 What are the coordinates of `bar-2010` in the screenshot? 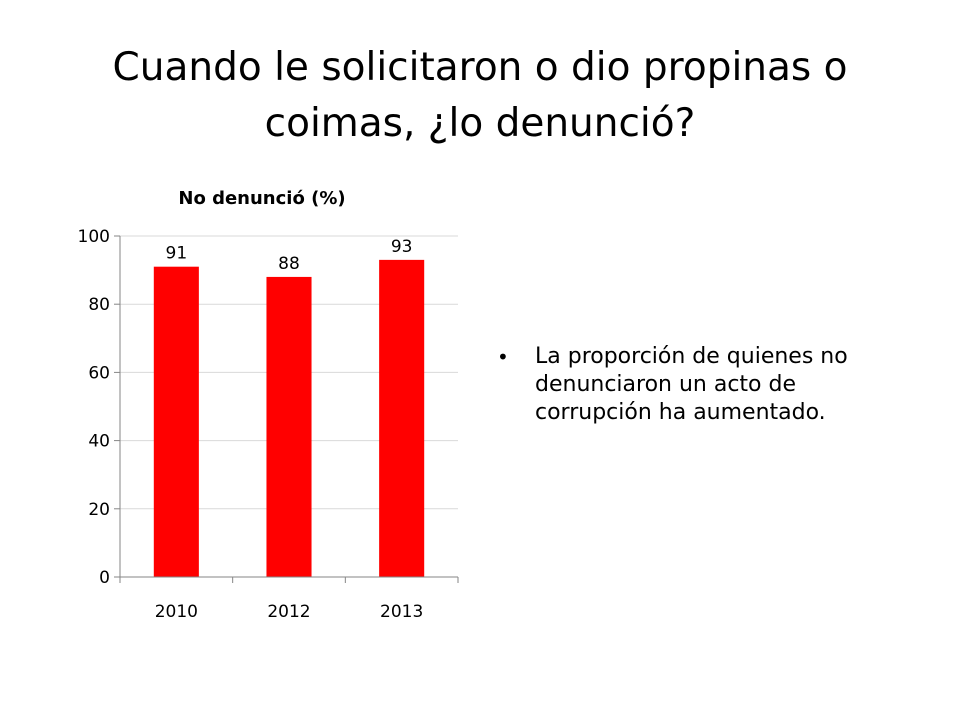 It's located at (176, 421).